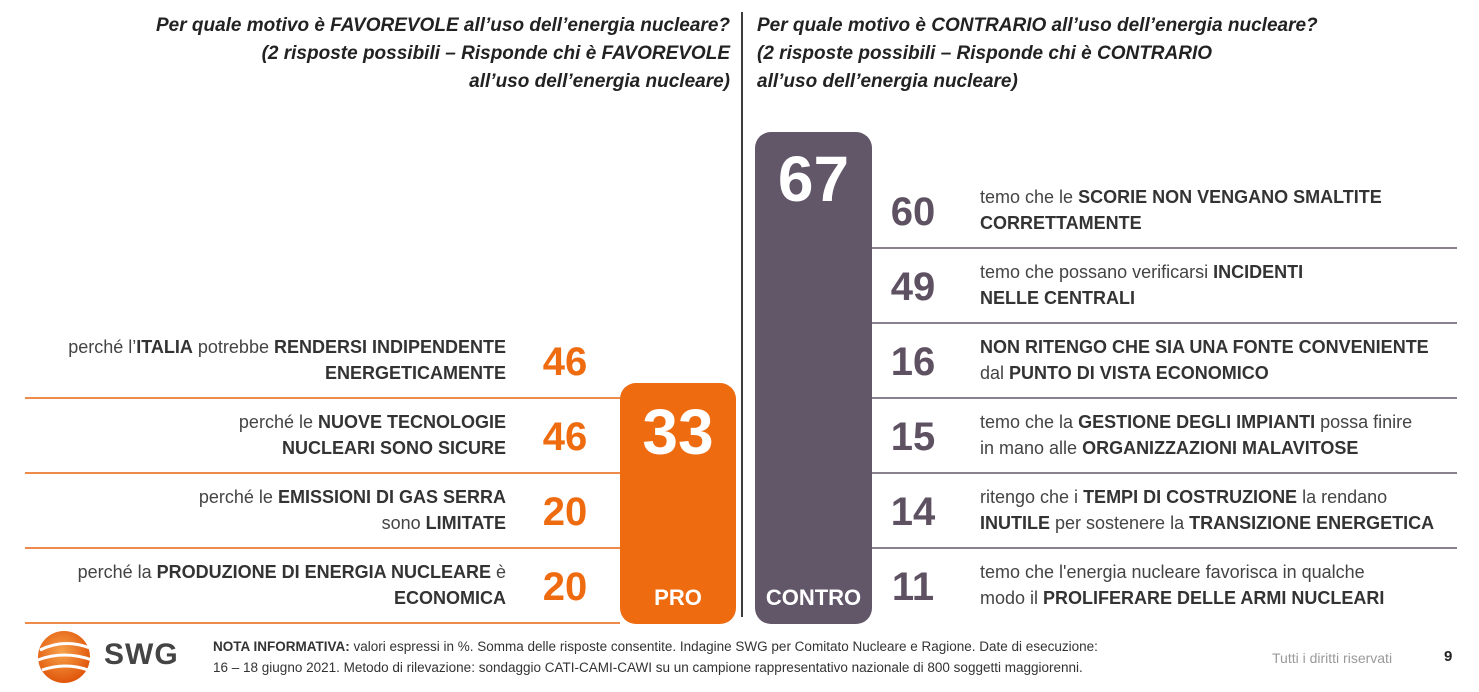  Describe the element at coordinates (742, 314) in the screenshot. I see `center-divider` at that location.